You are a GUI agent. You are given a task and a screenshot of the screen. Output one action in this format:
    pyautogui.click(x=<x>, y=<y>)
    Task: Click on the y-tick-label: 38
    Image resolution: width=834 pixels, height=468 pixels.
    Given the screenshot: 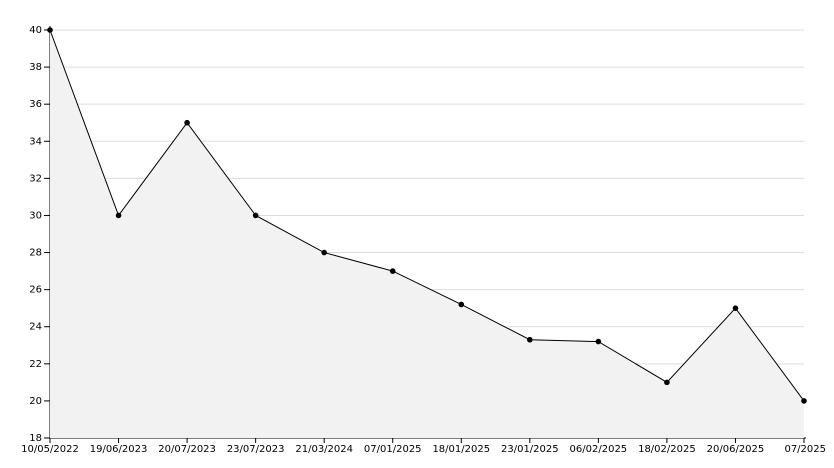 What is the action you would take?
    pyautogui.click(x=35, y=67)
    